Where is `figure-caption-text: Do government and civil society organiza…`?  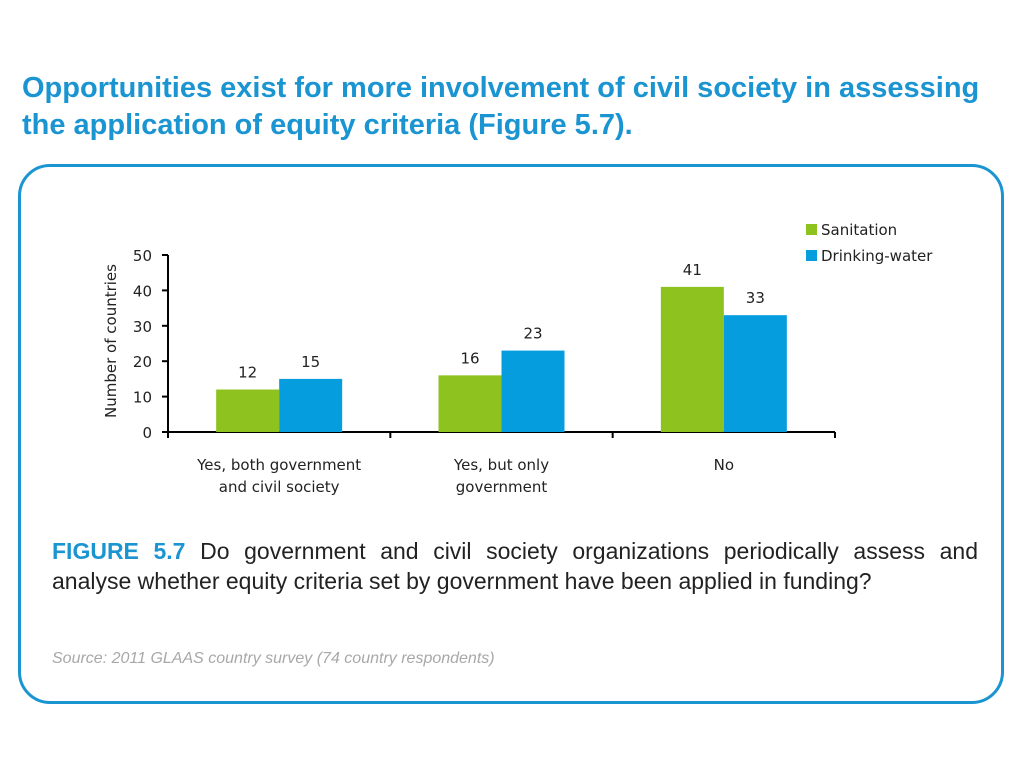 figure-caption-text: Do government and civil society organiza… is located at coordinates (515, 566).